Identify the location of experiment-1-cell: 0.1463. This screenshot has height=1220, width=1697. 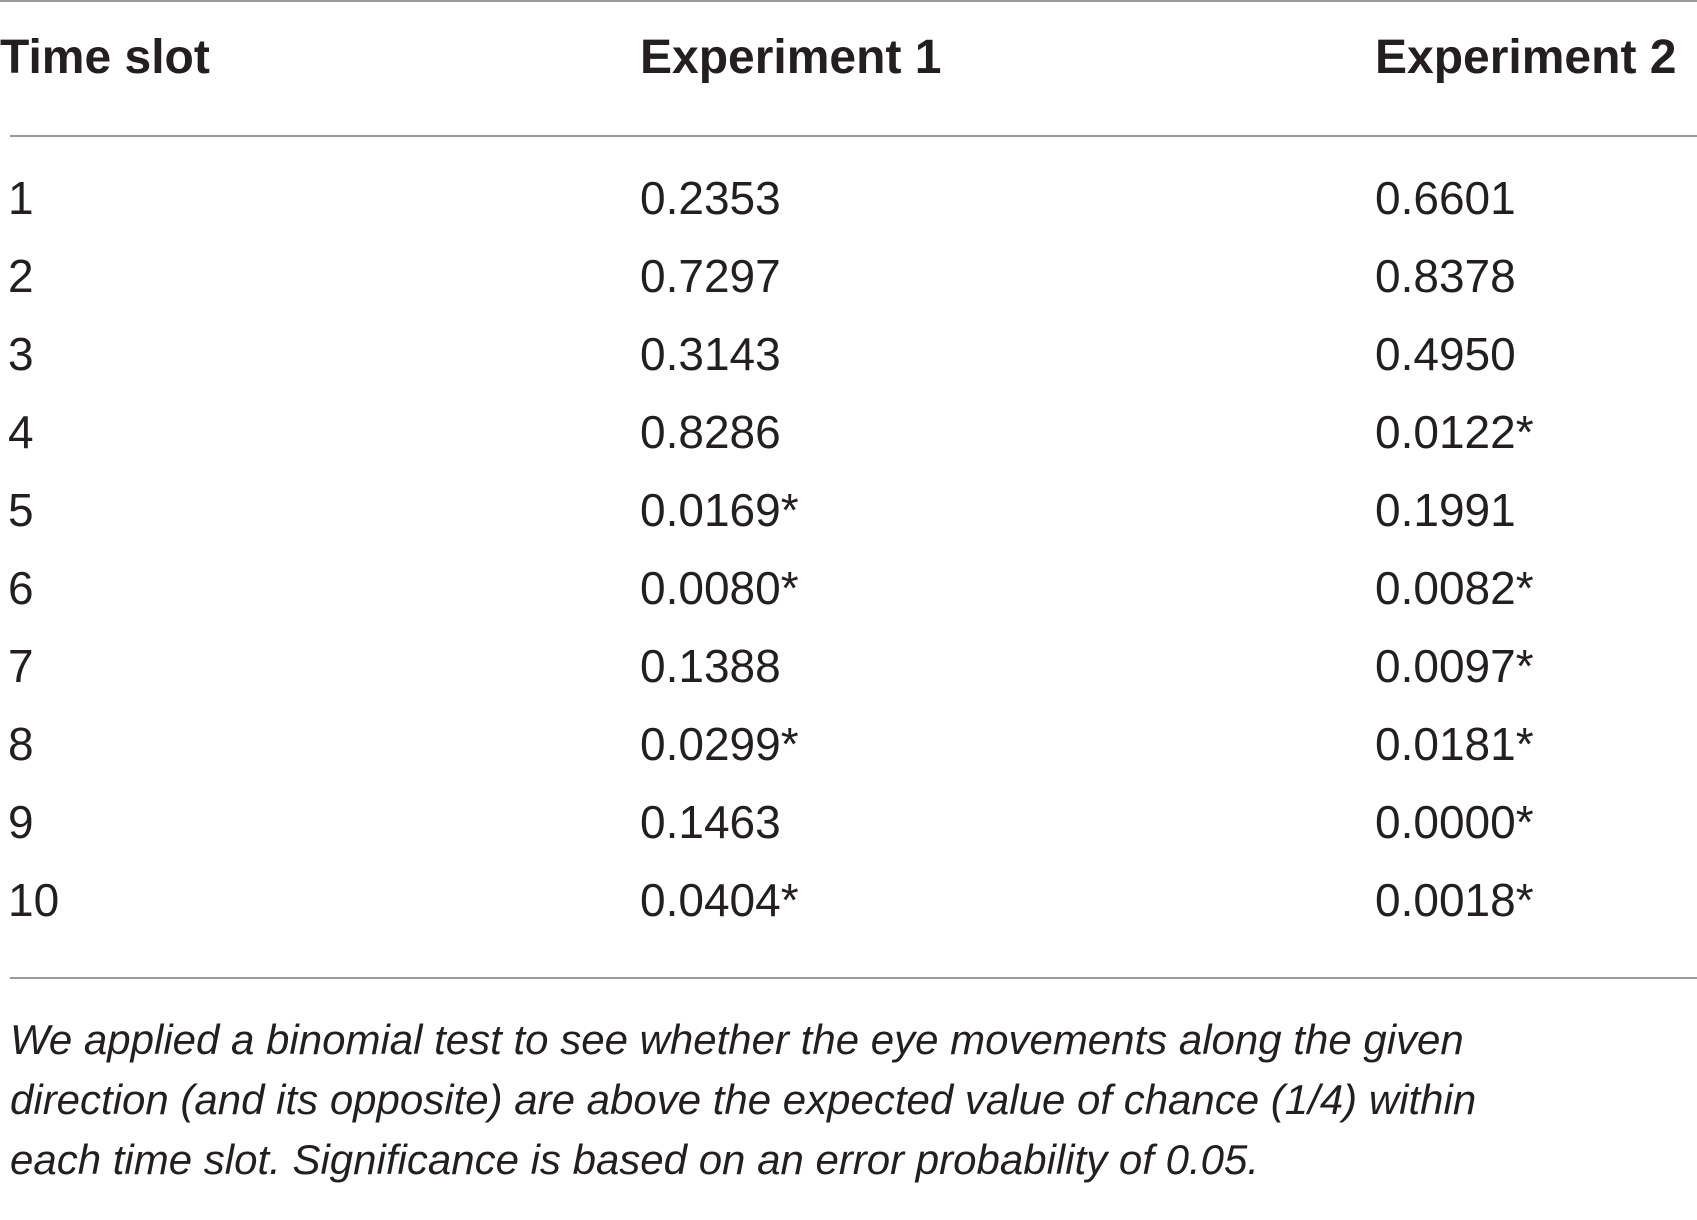
(710, 822).